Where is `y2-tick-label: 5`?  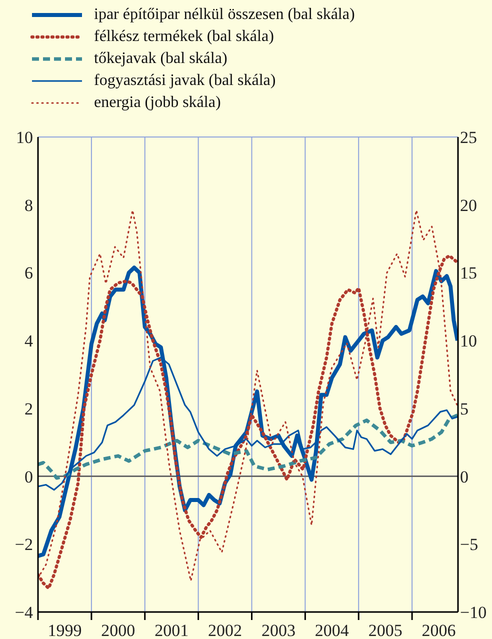
y2-tick-label: 5 is located at coordinates (464, 408).